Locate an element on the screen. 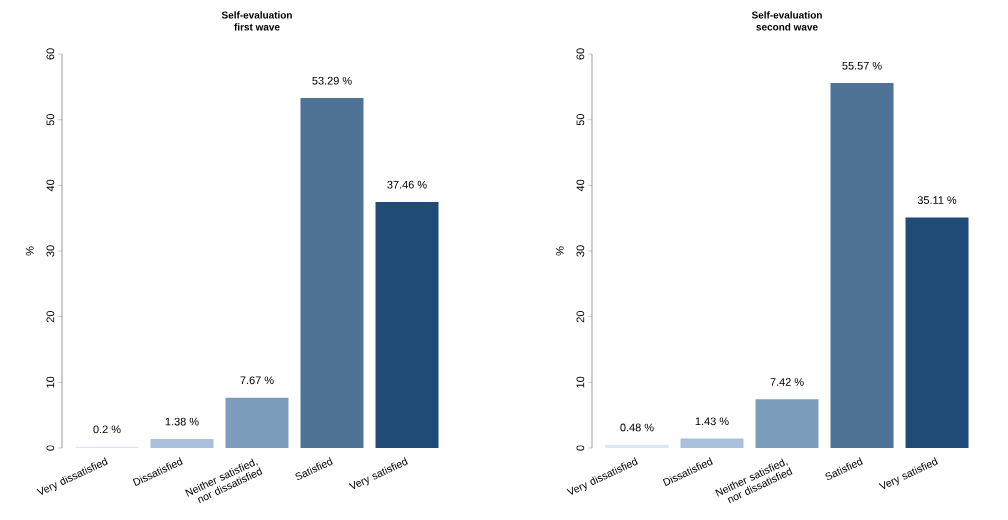  data-label: 0.2 % is located at coordinates (107, 429).